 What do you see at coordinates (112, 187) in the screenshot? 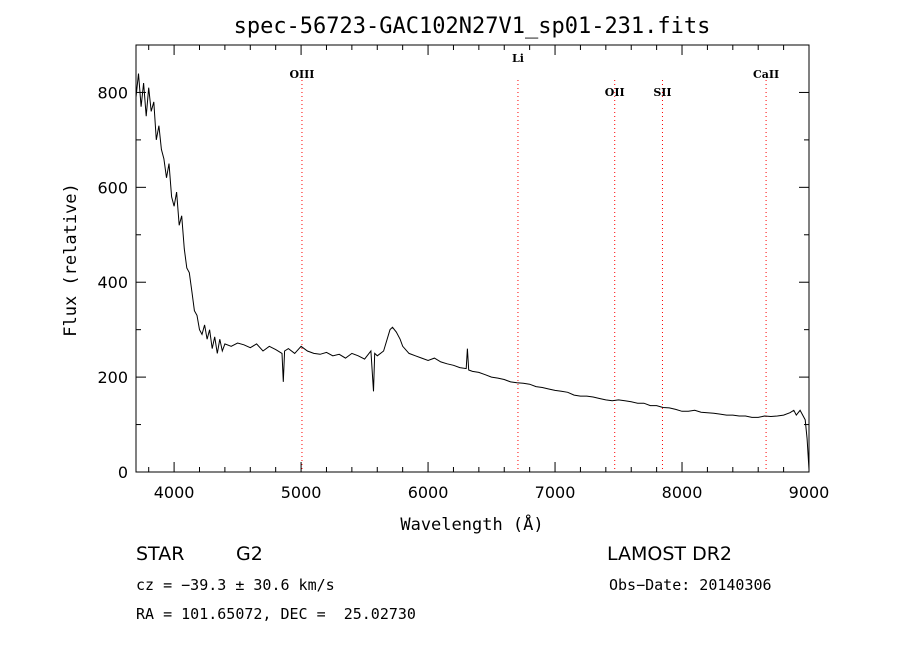
I see `y-tick-label: 600` at bounding box center [112, 187].